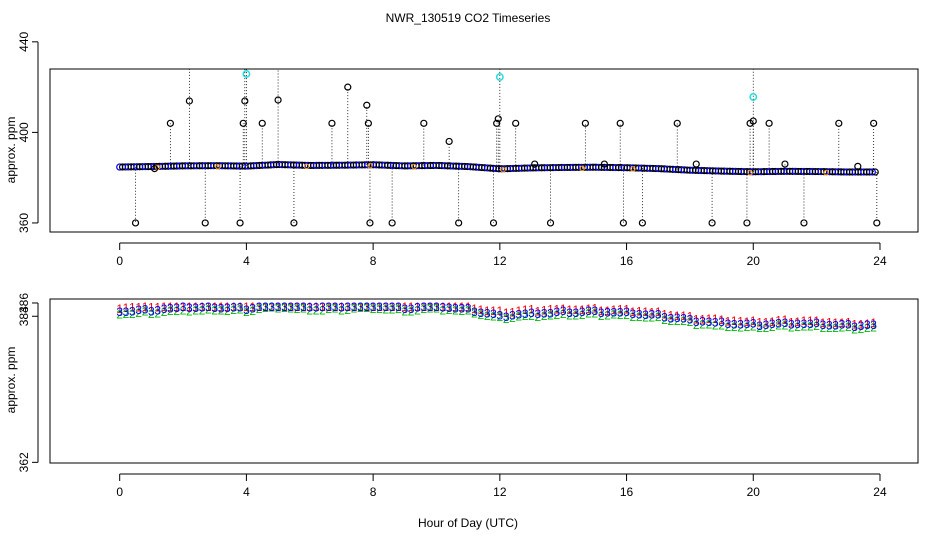 The width and height of the screenshot is (936, 540). I want to click on top-y-tick-label: 360, so click(24, 223).